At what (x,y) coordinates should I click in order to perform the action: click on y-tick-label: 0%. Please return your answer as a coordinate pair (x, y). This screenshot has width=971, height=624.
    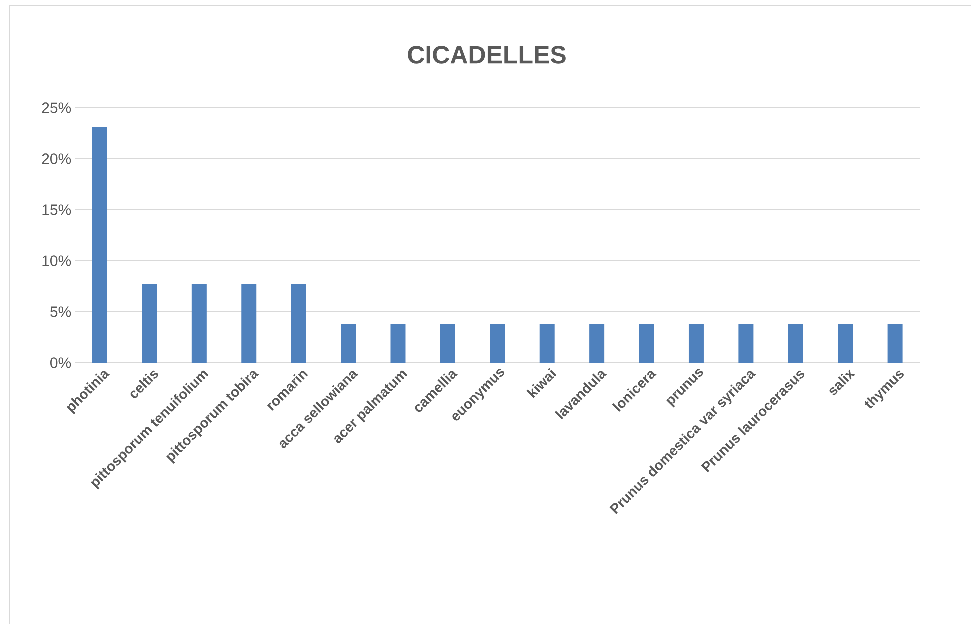
    Looking at the image, I should click on (61, 363).